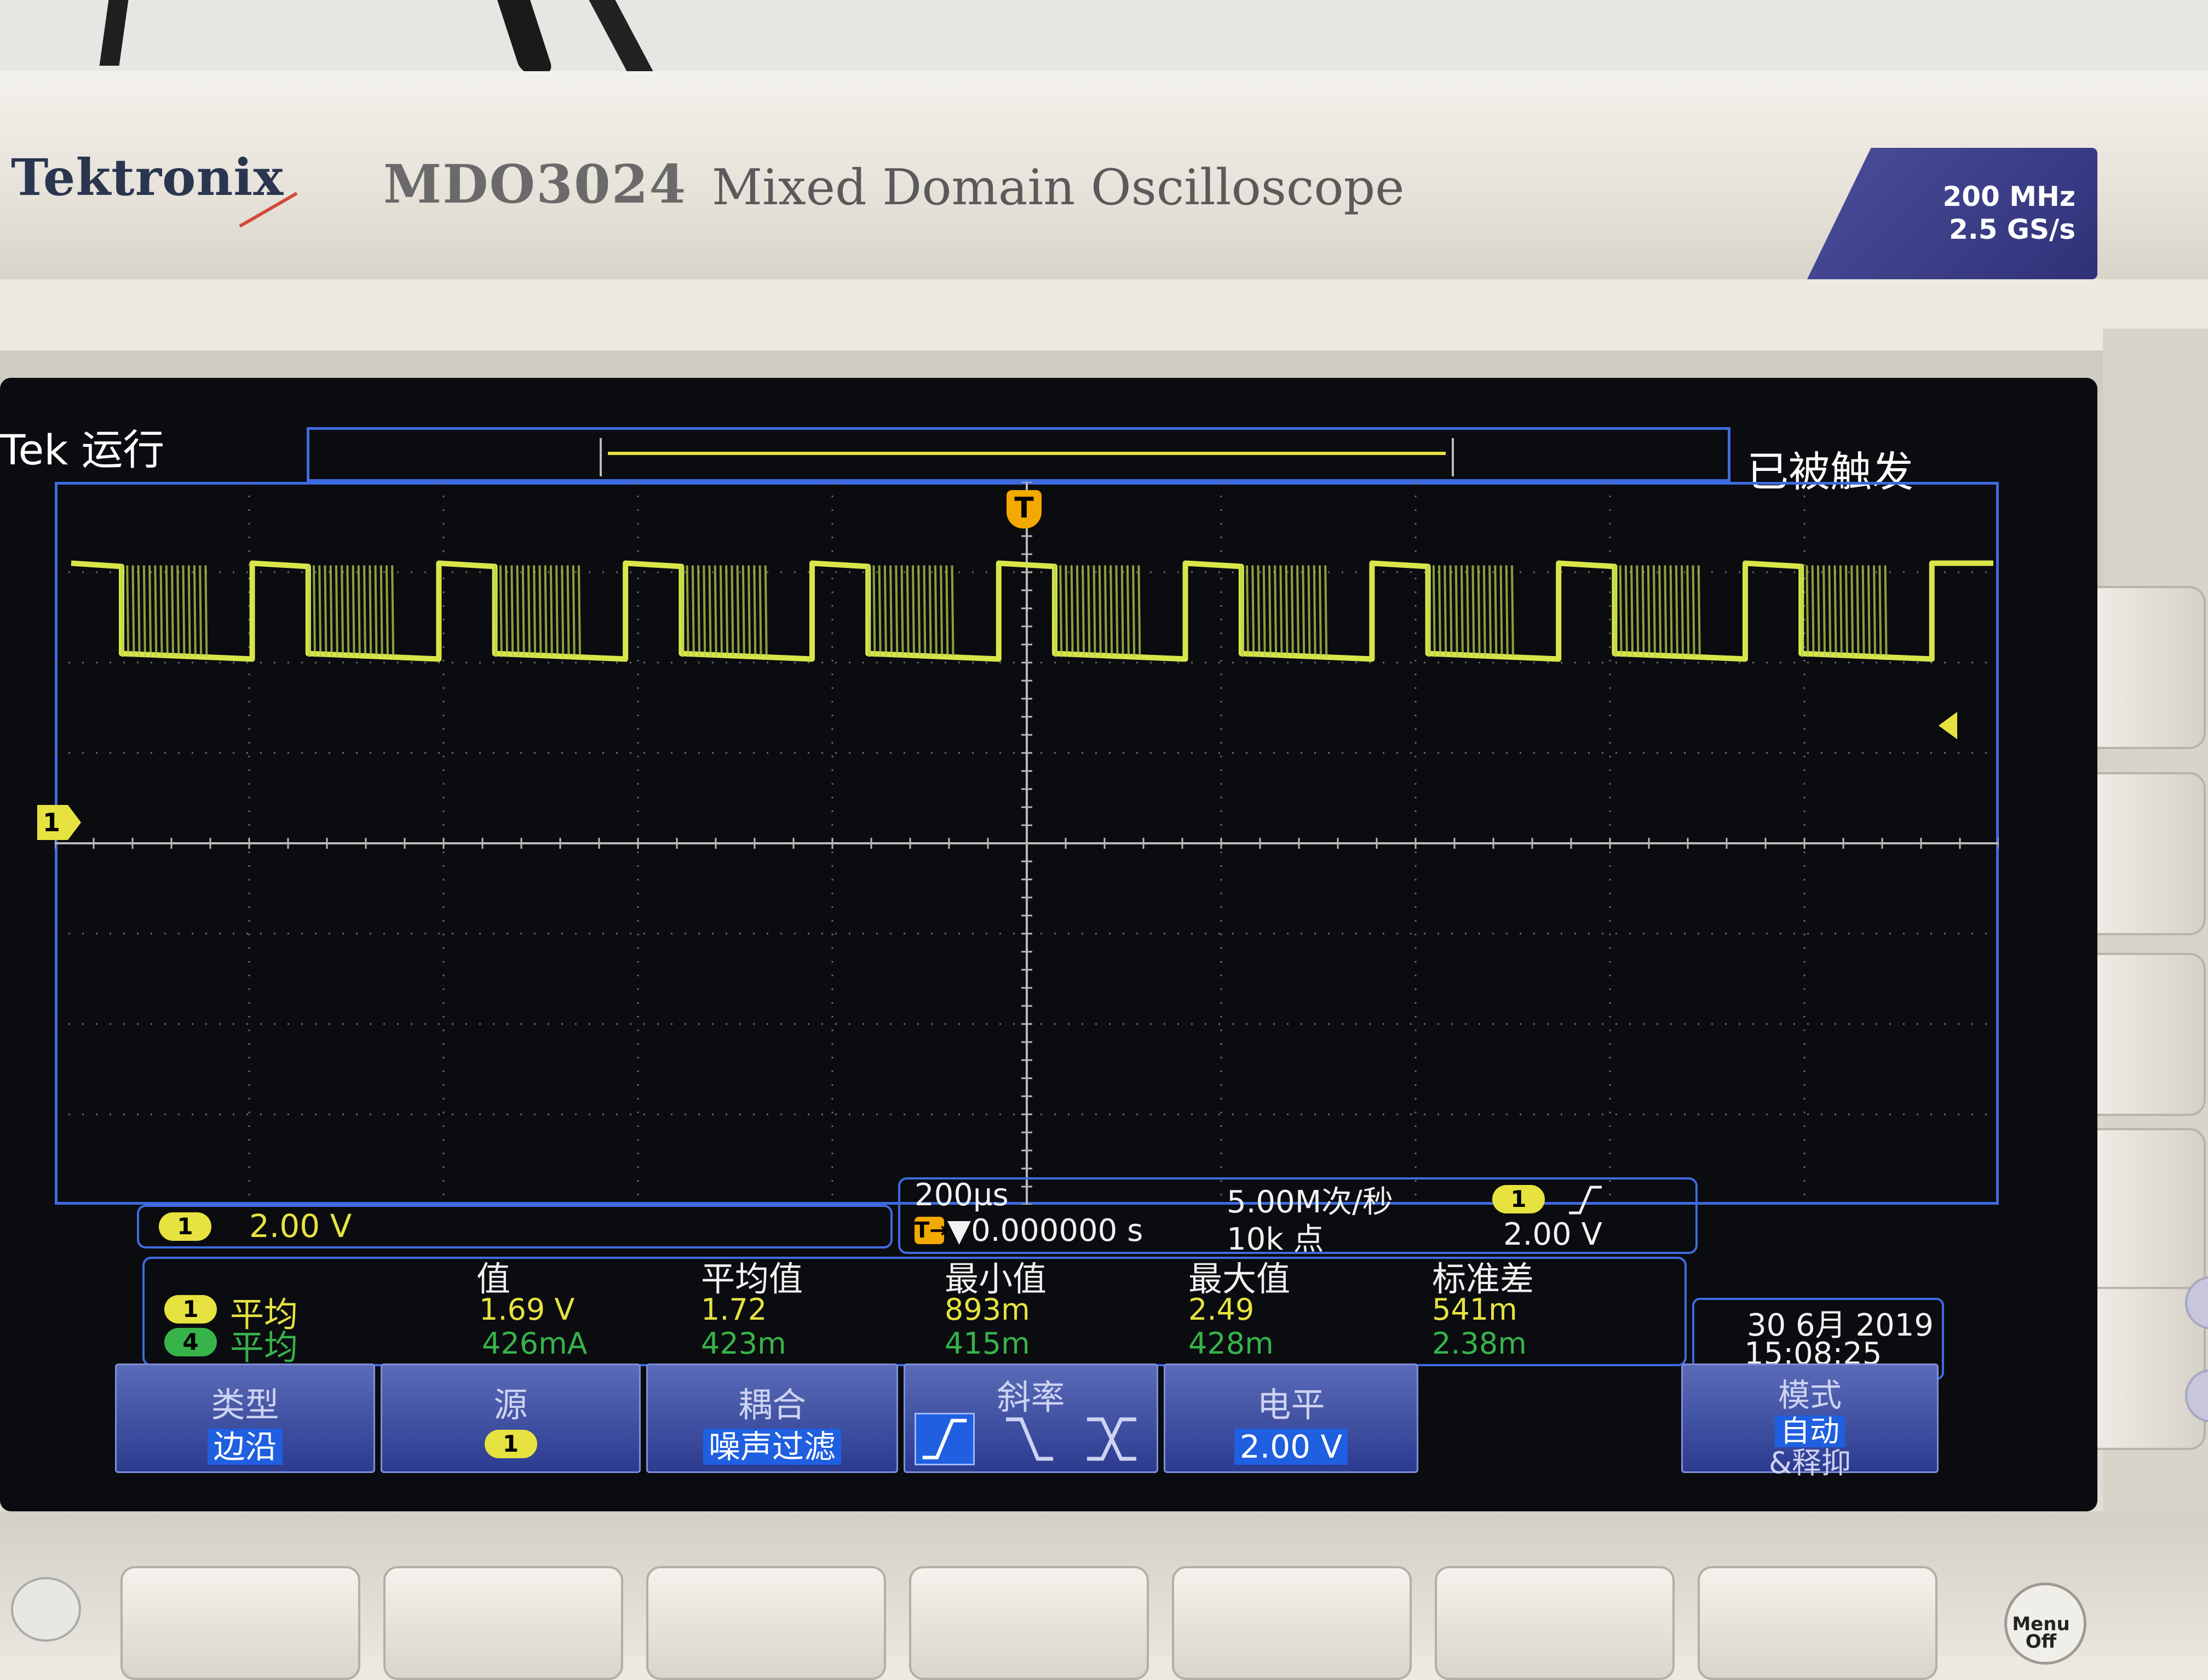  Describe the element at coordinates (1275, 1239) in the screenshot. I see `record-length: 10k 点` at that location.